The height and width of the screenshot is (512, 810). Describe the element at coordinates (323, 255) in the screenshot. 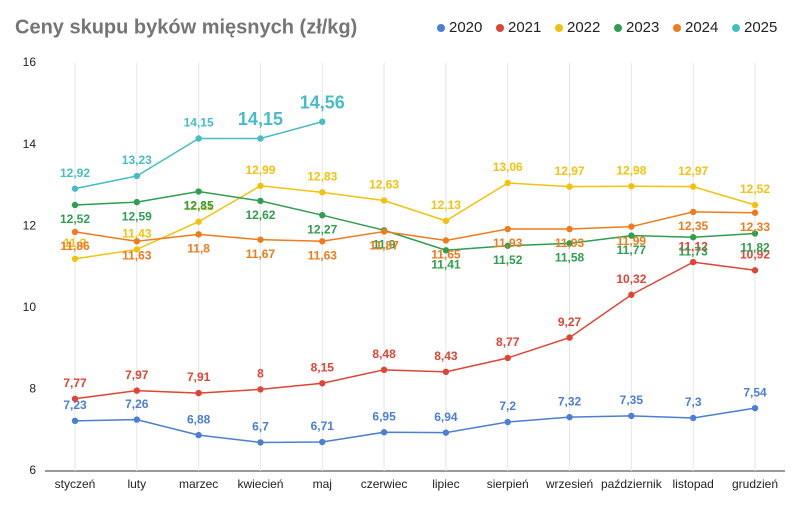

I see `data-label: 11,63` at that location.